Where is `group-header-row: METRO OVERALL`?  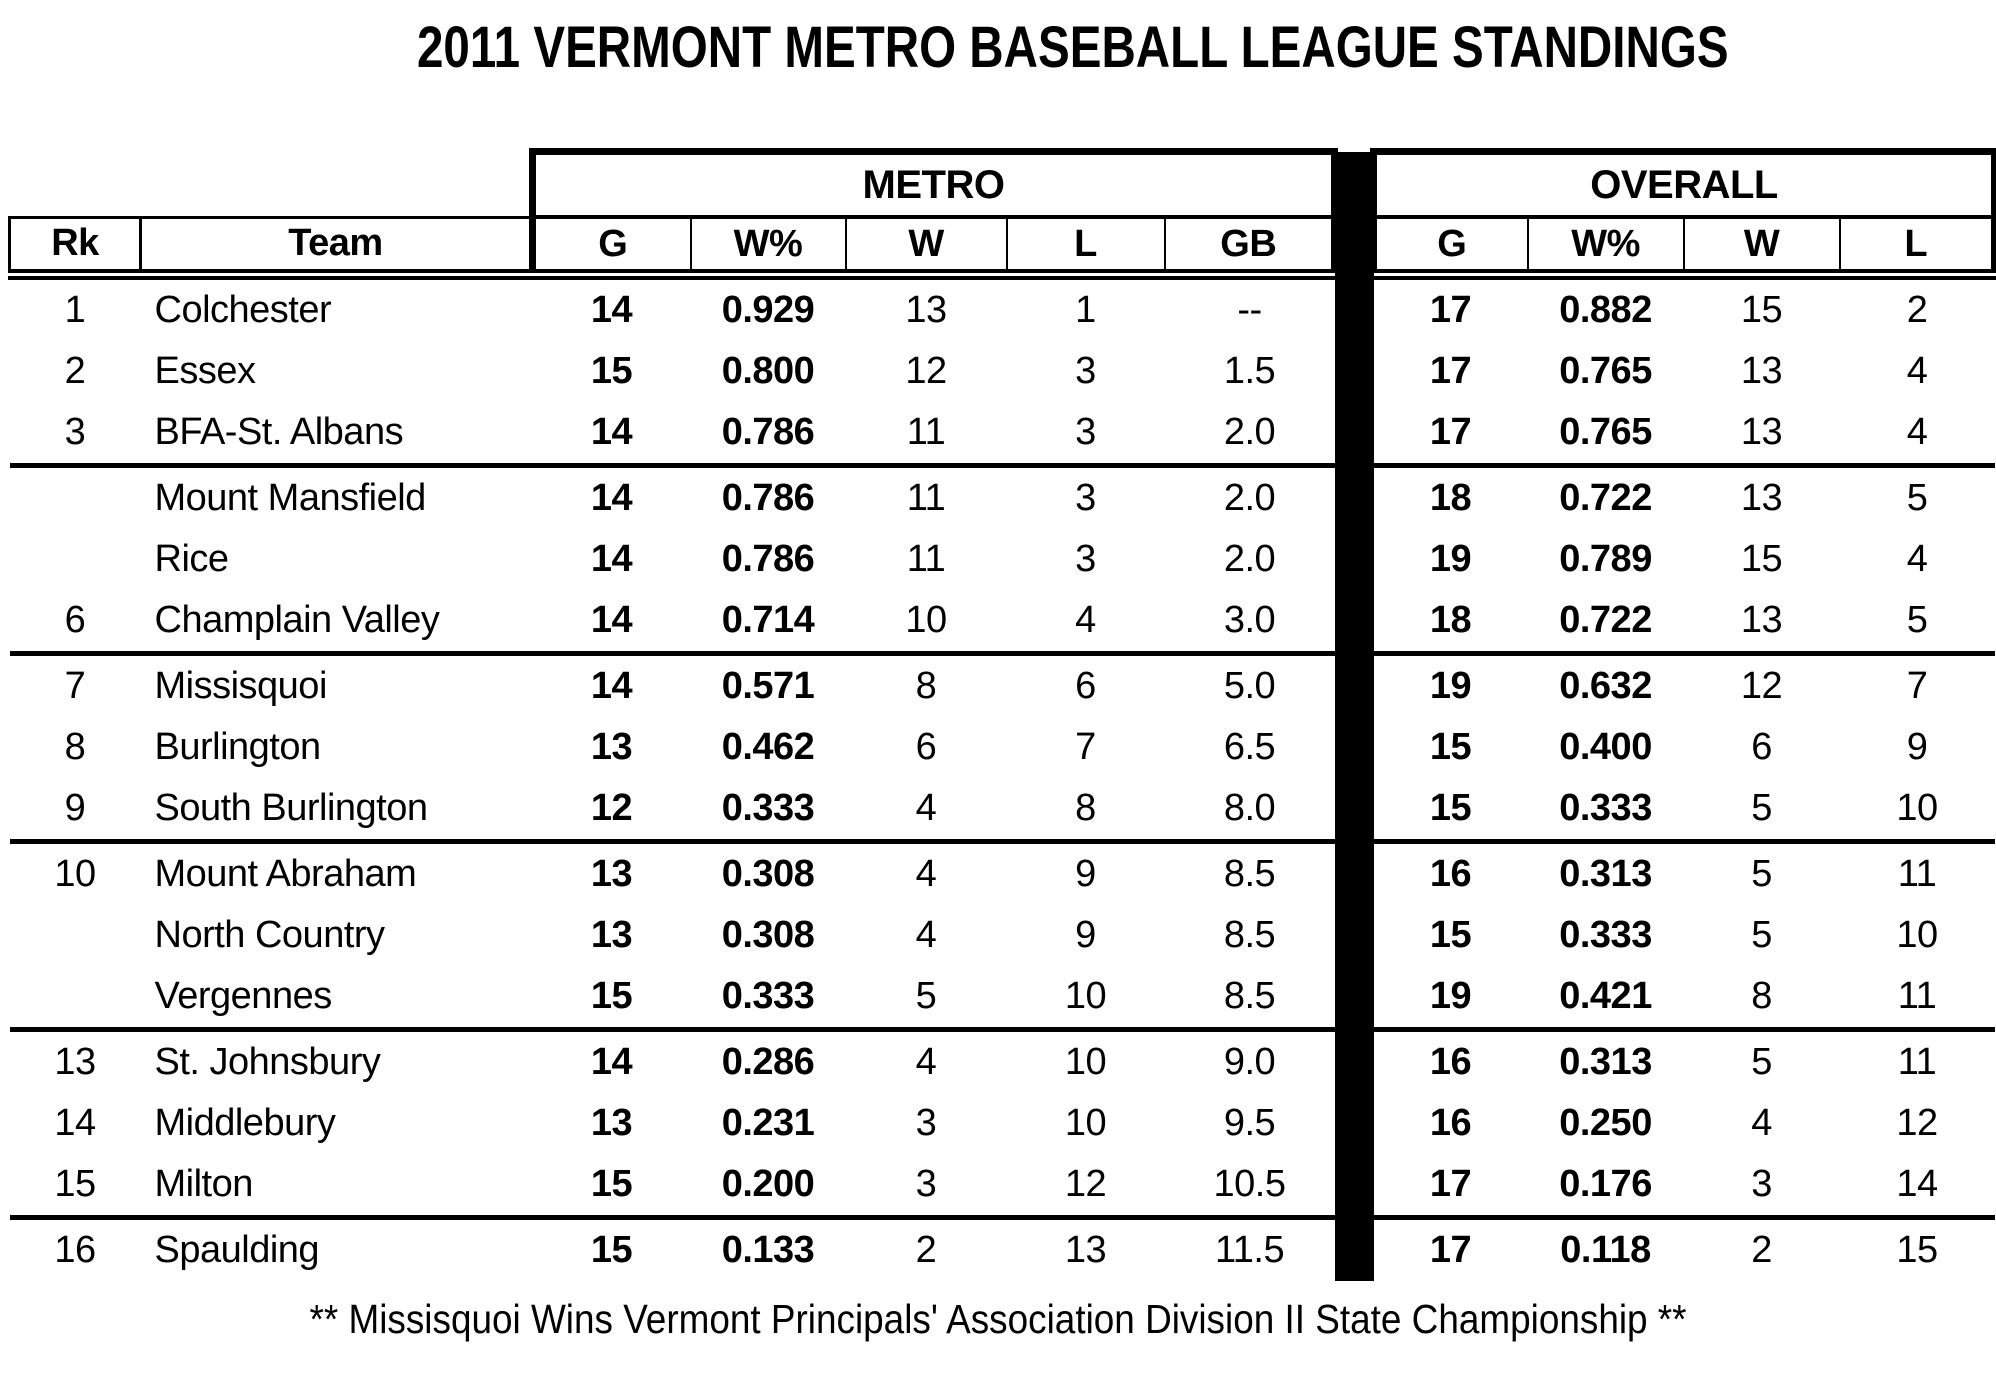 group-header-row: METRO OVERALL is located at coordinates (1003, 183).